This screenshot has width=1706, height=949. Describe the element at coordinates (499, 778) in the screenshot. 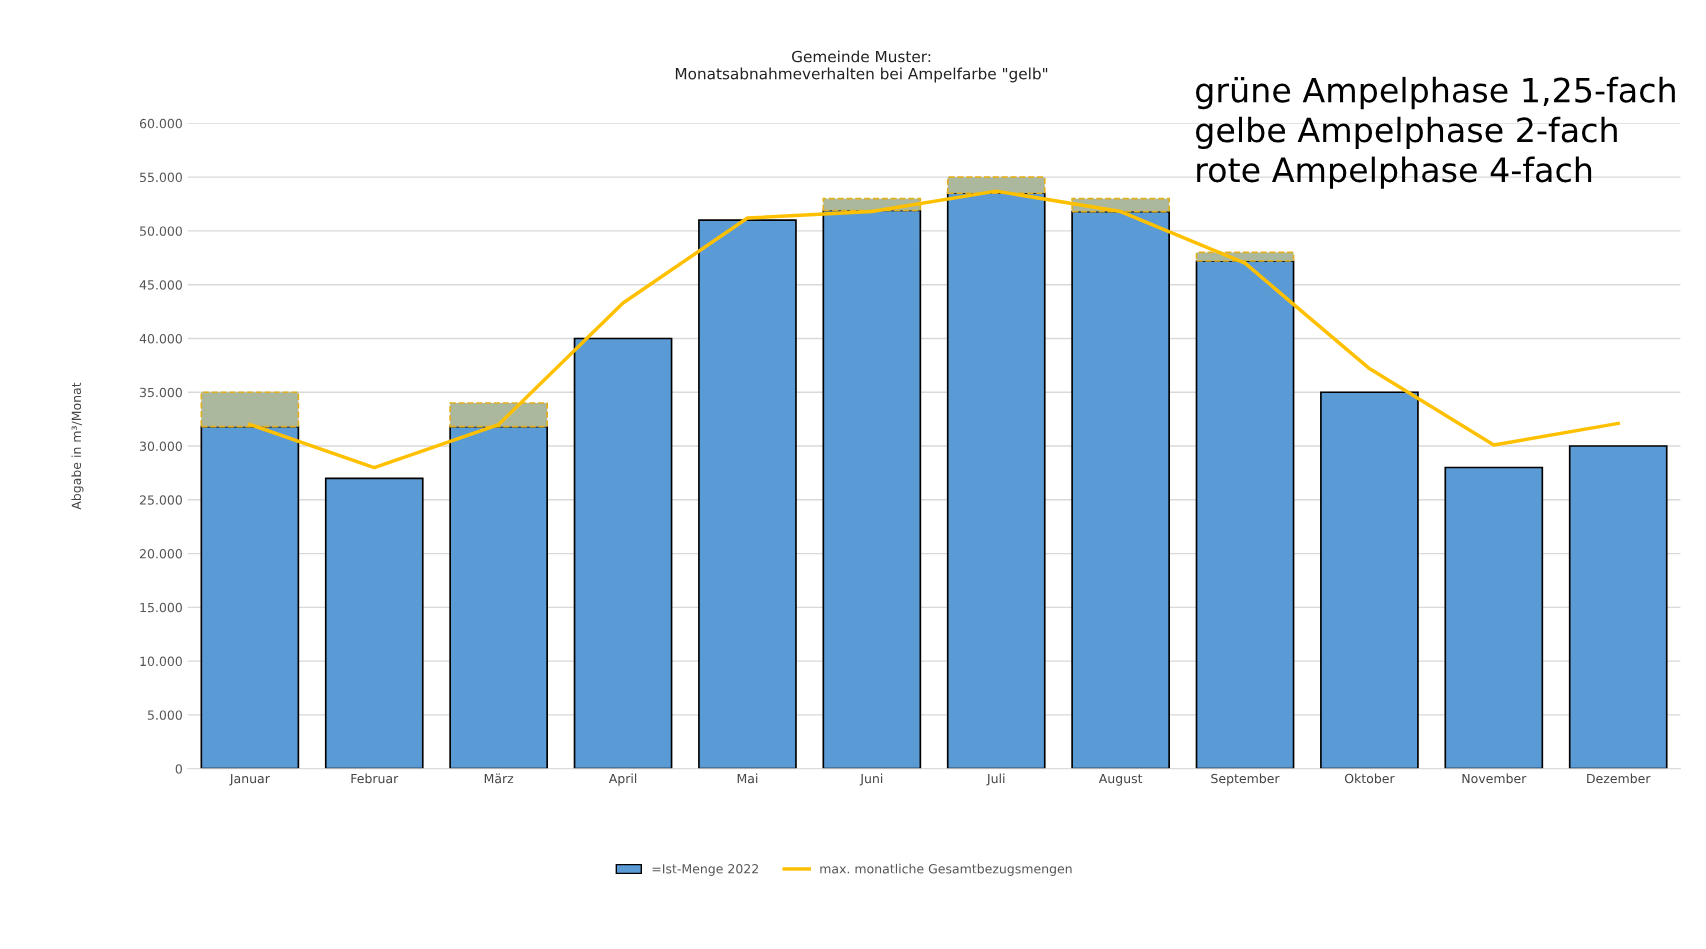

I see `x-tick-label: März` at that location.